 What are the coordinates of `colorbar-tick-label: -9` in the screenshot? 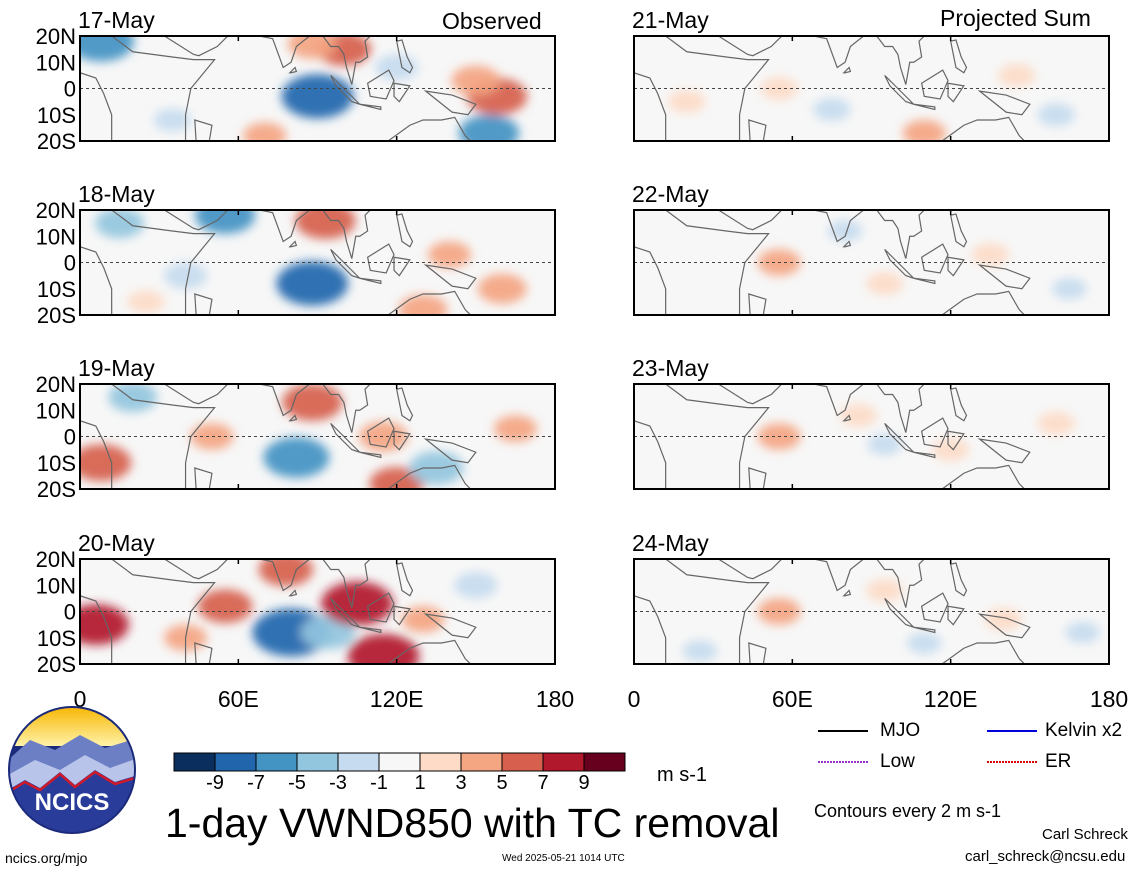 It's located at (215, 783).